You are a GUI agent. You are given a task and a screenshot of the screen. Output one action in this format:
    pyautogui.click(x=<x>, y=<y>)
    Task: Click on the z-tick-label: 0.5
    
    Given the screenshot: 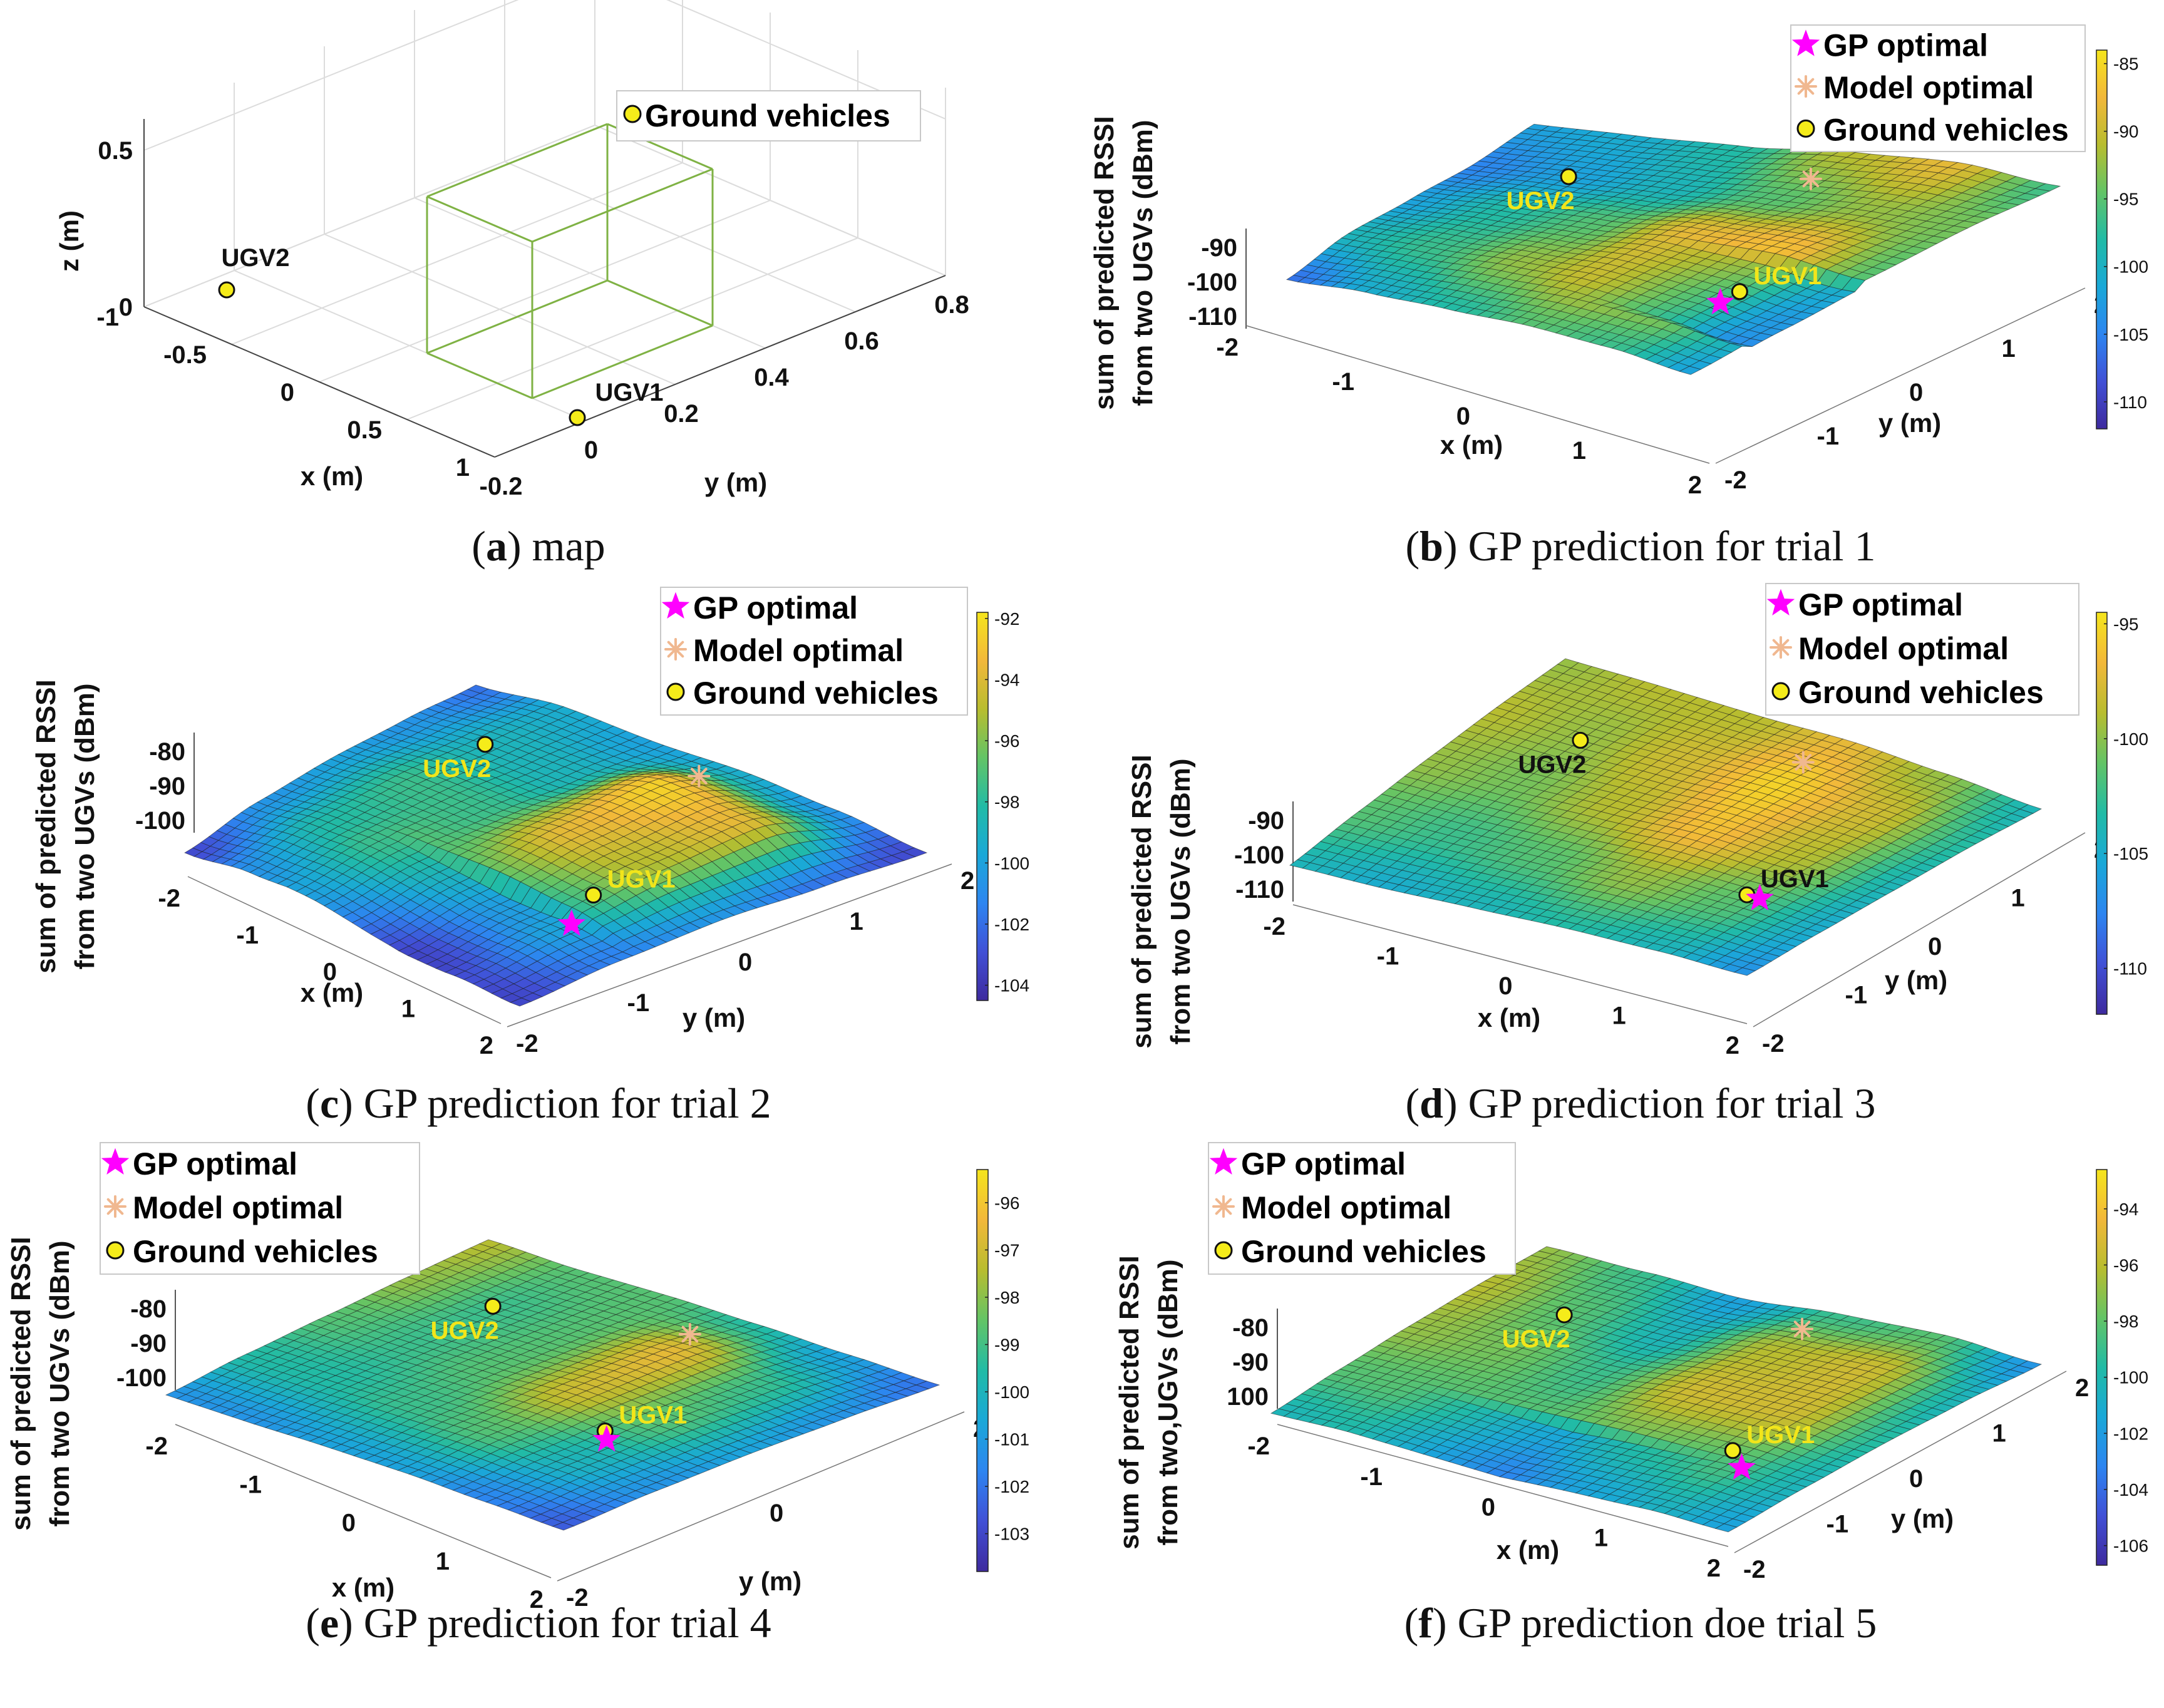 What is the action you would take?
    pyautogui.click(x=115, y=151)
    